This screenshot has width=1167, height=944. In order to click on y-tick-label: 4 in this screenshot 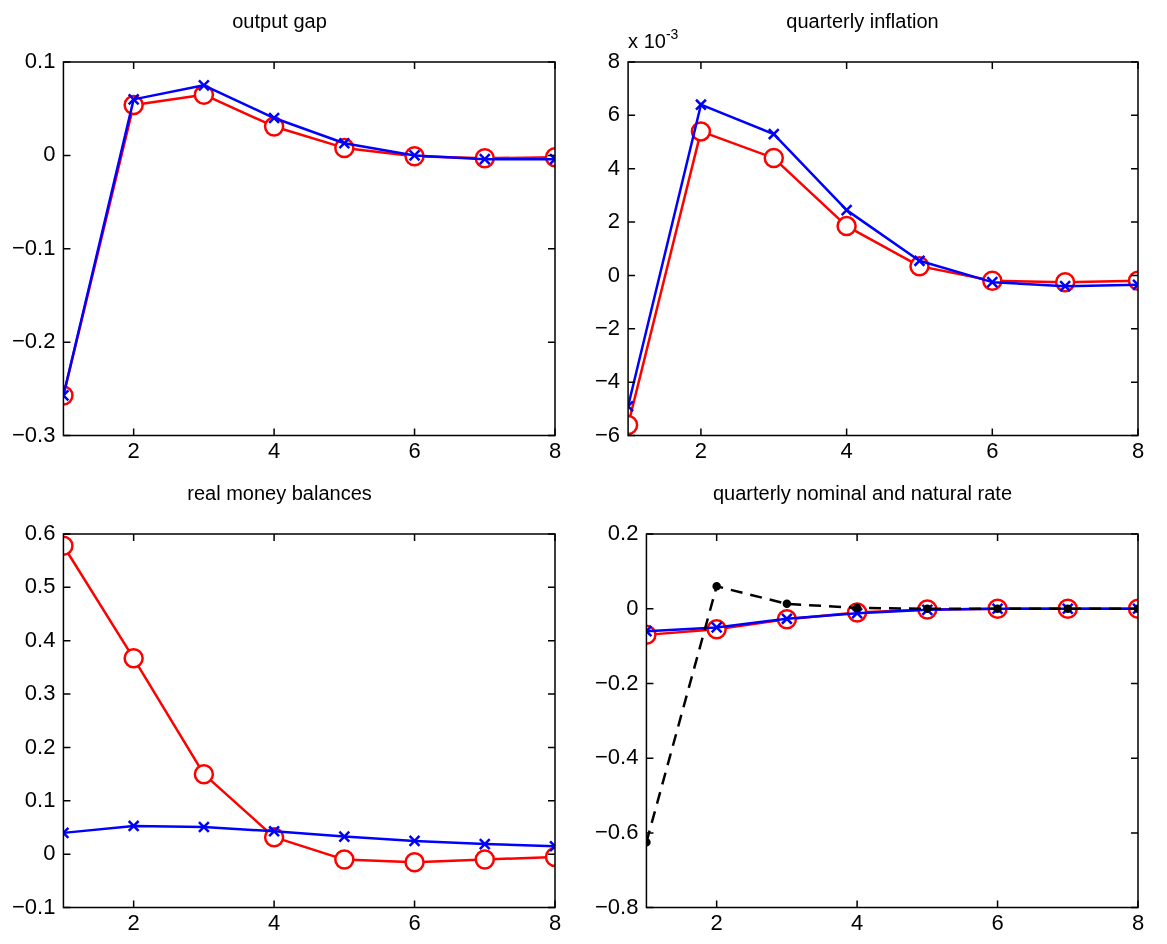, I will do `click(614, 167)`.